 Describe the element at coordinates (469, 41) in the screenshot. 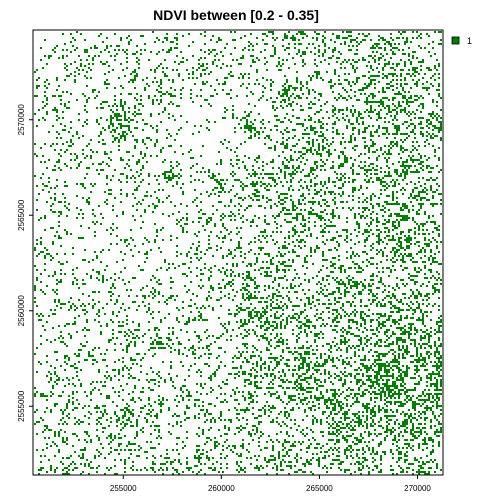

I see `legend-label: 1` at that location.